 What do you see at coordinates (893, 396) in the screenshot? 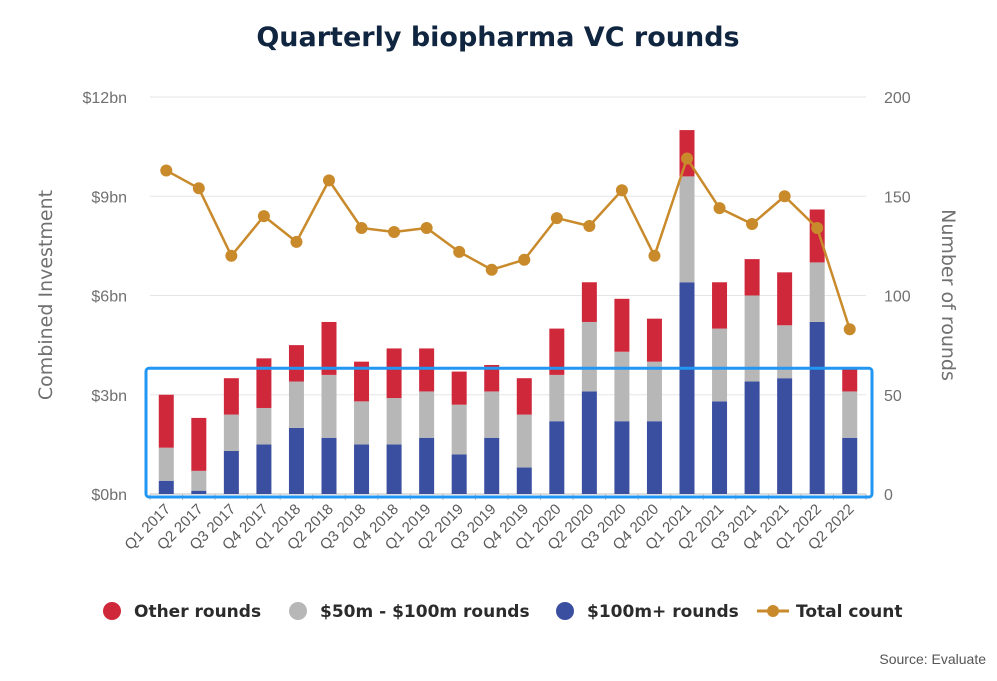
I see `y-right-tick-label: 50` at bounding box center [893, 396].